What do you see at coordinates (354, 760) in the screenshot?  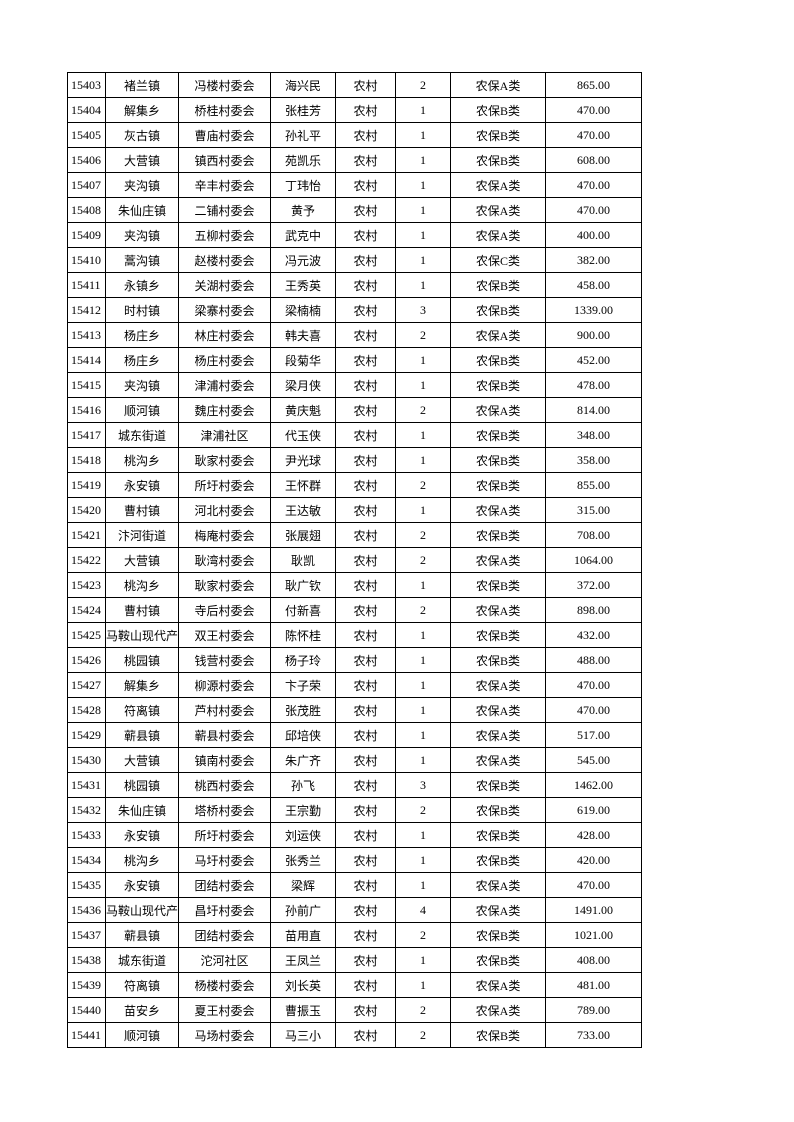 I see `table-row: 15430 大营镇 镇南村委会 朱广齐 农村 1 农保A类 545.00` at bounding box center [354, 760].